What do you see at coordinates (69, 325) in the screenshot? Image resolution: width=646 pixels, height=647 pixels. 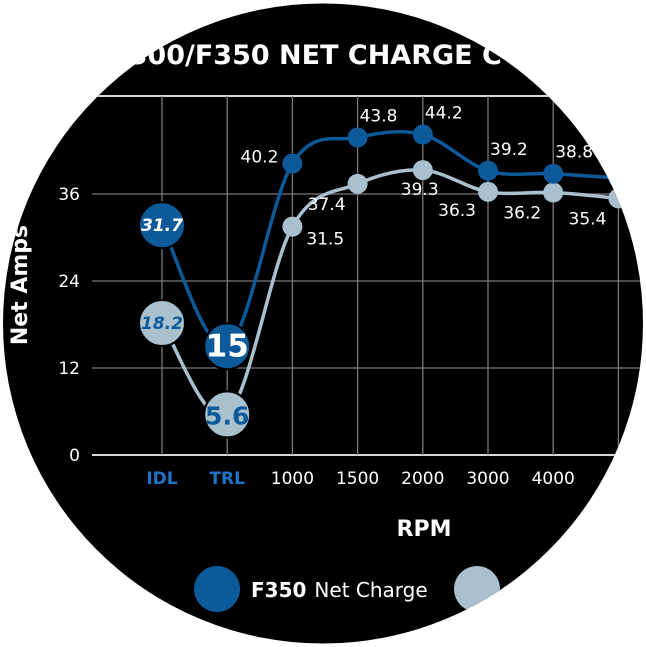 I see `y-axis: 0 12 24 36` at bounding box center [69, 325].